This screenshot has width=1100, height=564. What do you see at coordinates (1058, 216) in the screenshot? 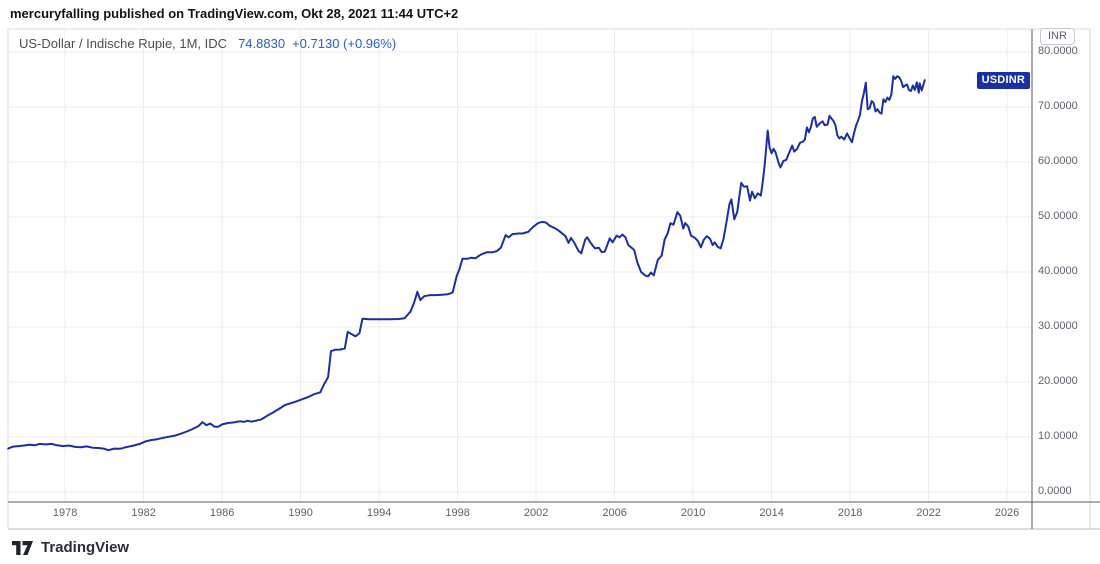
I see `price-axis-label: 50.0000` at bounding box center [1058, 216].